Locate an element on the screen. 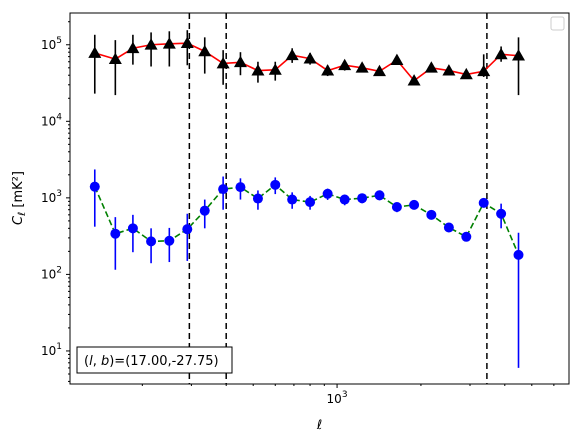 The width and height of the screenshot is (580, 441). annotation-text: (l, b)=(17.00,-27.75) is located at coordinates (151, 361).